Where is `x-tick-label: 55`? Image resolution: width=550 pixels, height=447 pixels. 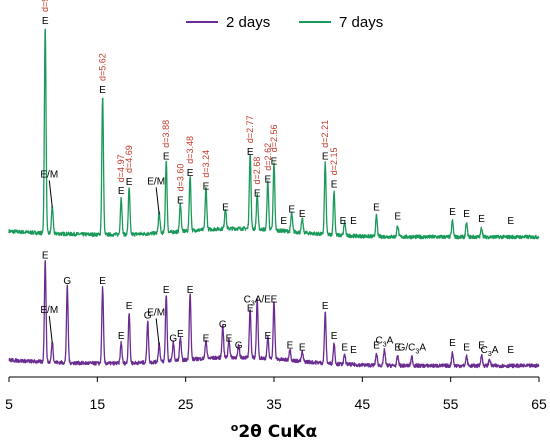 x-tick-label: 55 is located at coordinates (451, 404).